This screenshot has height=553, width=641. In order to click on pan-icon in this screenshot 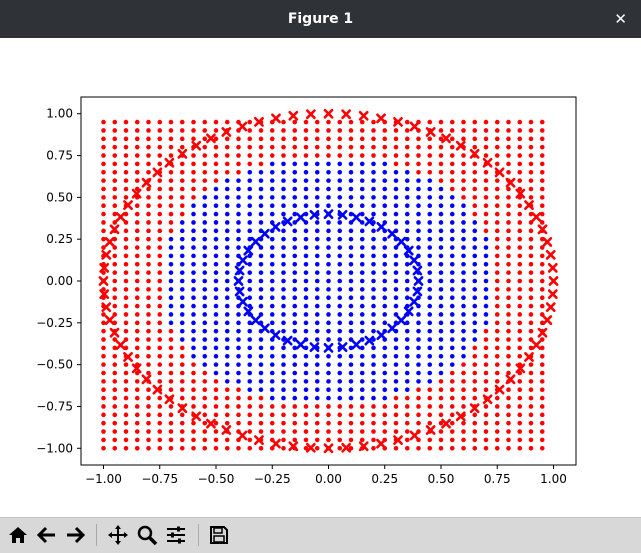, I will do `click(118, 535)`.